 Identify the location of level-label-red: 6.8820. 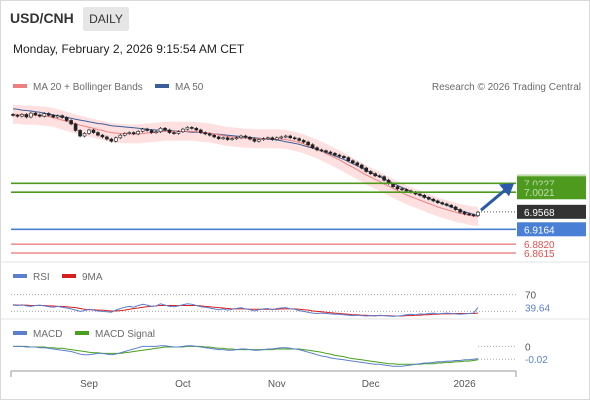
(539, 245).